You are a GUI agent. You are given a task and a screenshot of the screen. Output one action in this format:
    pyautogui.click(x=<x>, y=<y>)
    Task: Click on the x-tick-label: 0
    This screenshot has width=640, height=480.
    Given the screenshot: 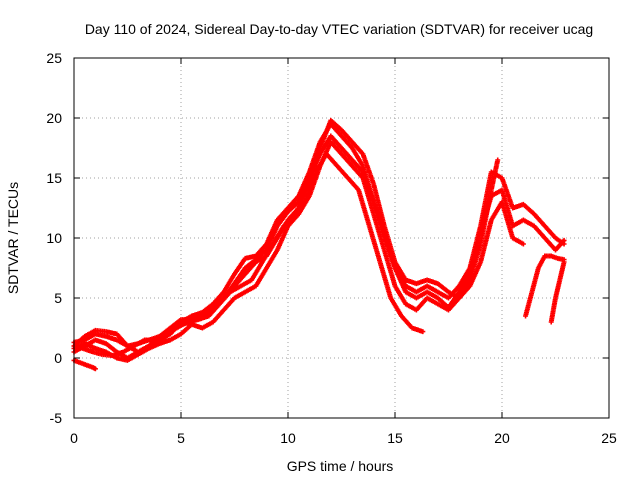 What is the action you would take?
    pyautogui.click(x=74, y=438)
    